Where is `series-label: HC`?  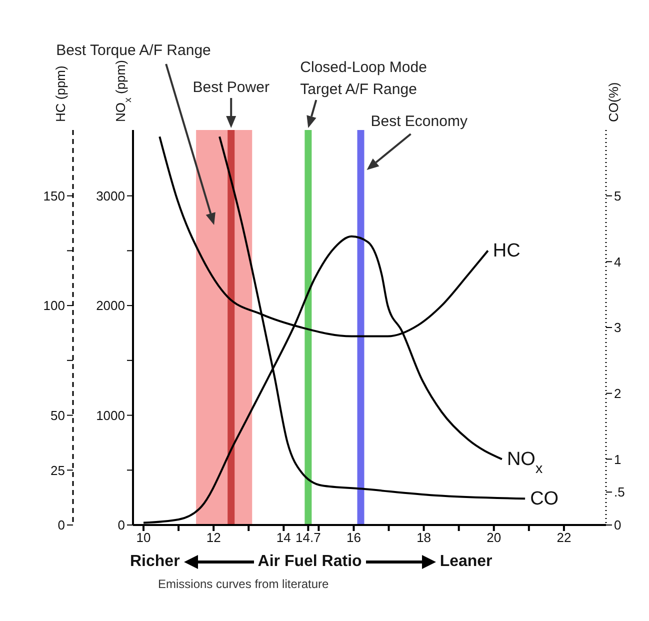
series-label: HC is located at coordinates (506, 251).